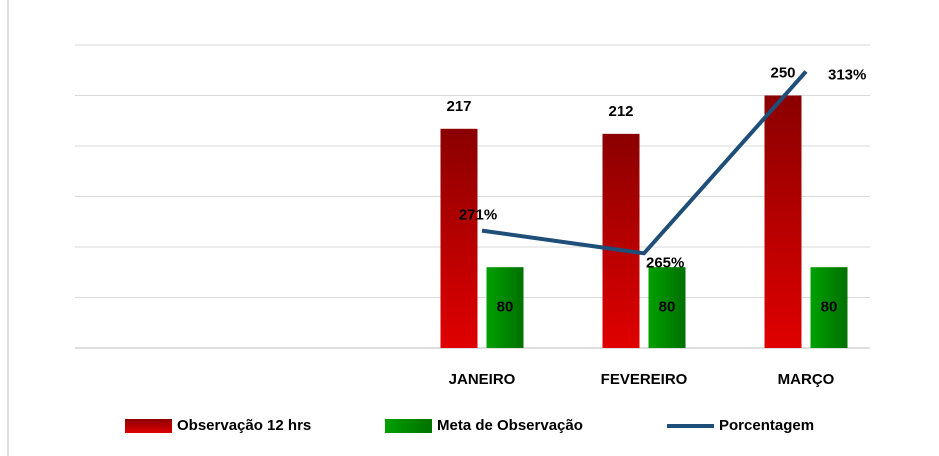 This screenshot has width=939, height=456. What do you see at coordinates (847, 74) in the screenshot?
I see `data-label: 313%` at bounding box center [847, 74].